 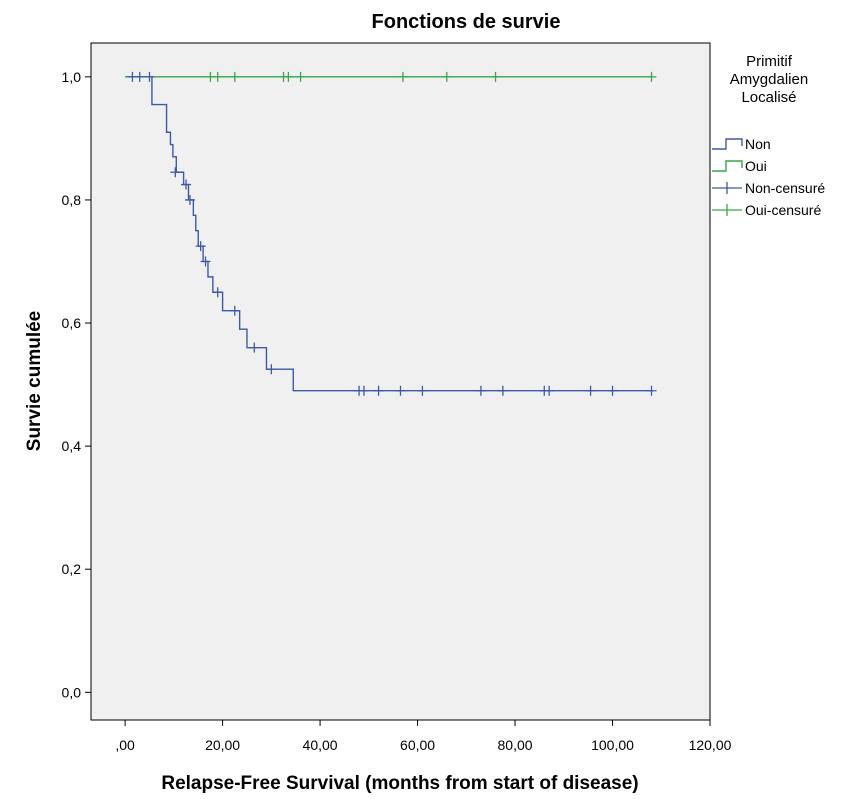 What do you see at coordinates (125, 745) in the screenshot?
I see `x-tick-label: ,00` at bounding box center [125, 745].